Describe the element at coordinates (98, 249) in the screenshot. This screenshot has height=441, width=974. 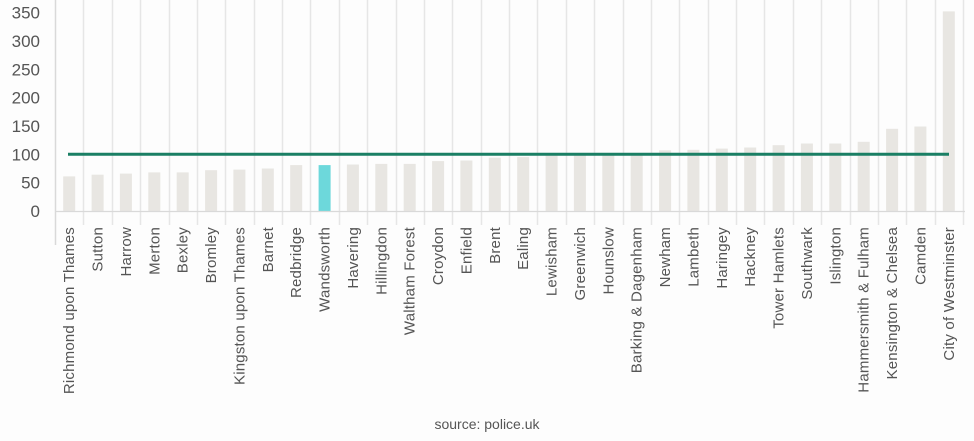
I see `x-tick-label: Sutton` at that location.